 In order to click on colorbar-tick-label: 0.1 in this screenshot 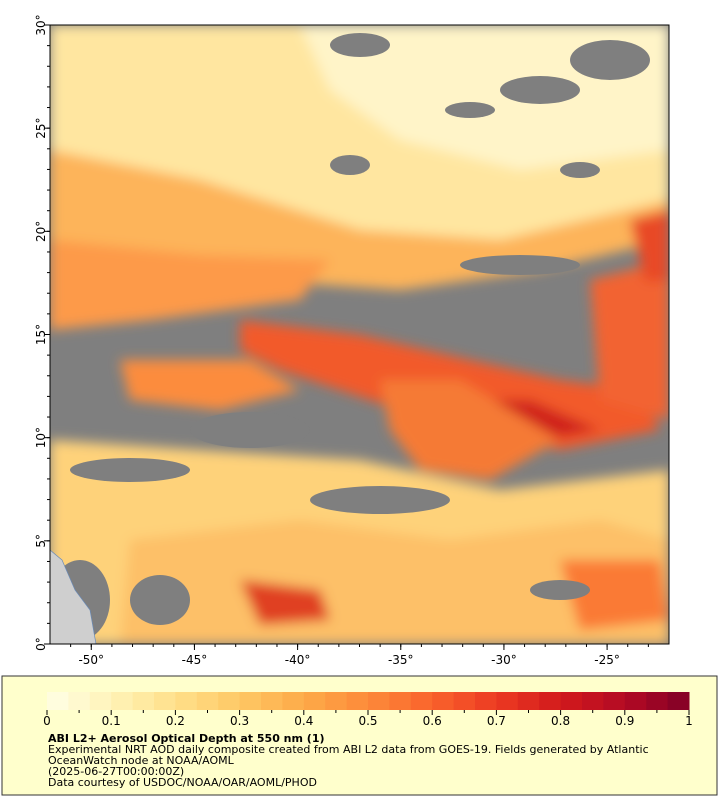, I will do `click(111, 721)`.